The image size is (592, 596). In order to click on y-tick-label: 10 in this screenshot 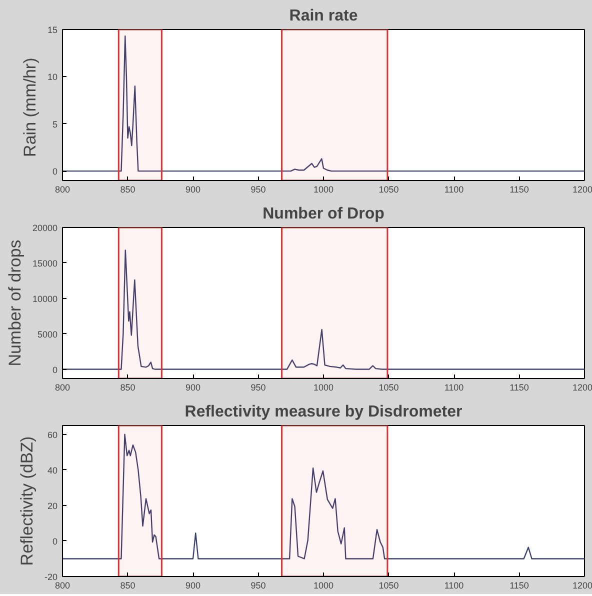, I will do `click(52, 77)`.